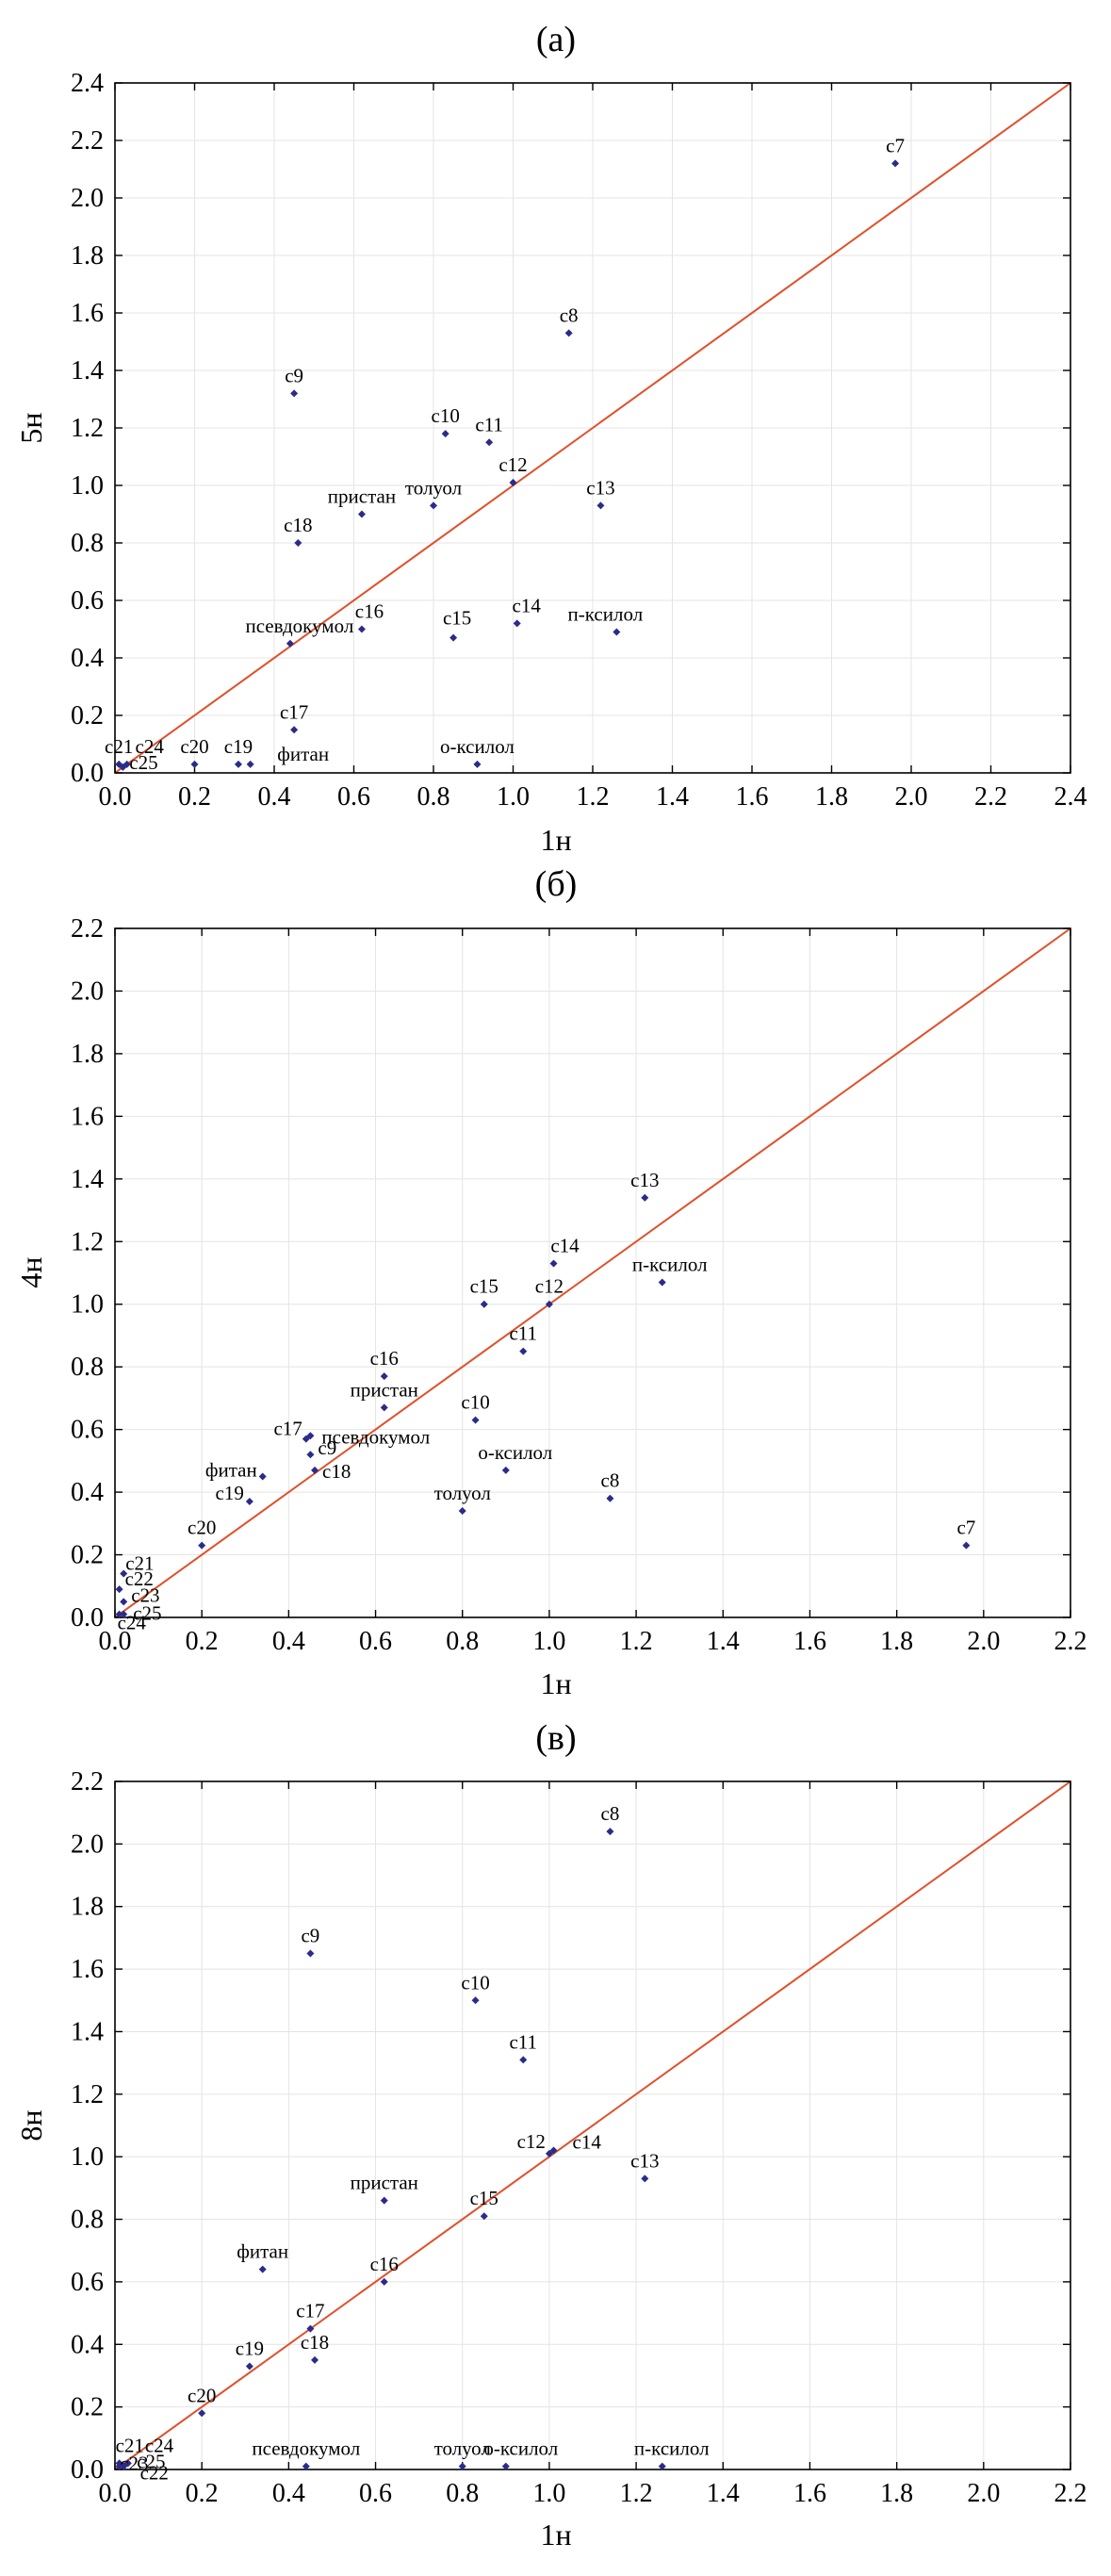  I want to click on x-tick-label: 0.2, so click(202, 1641).